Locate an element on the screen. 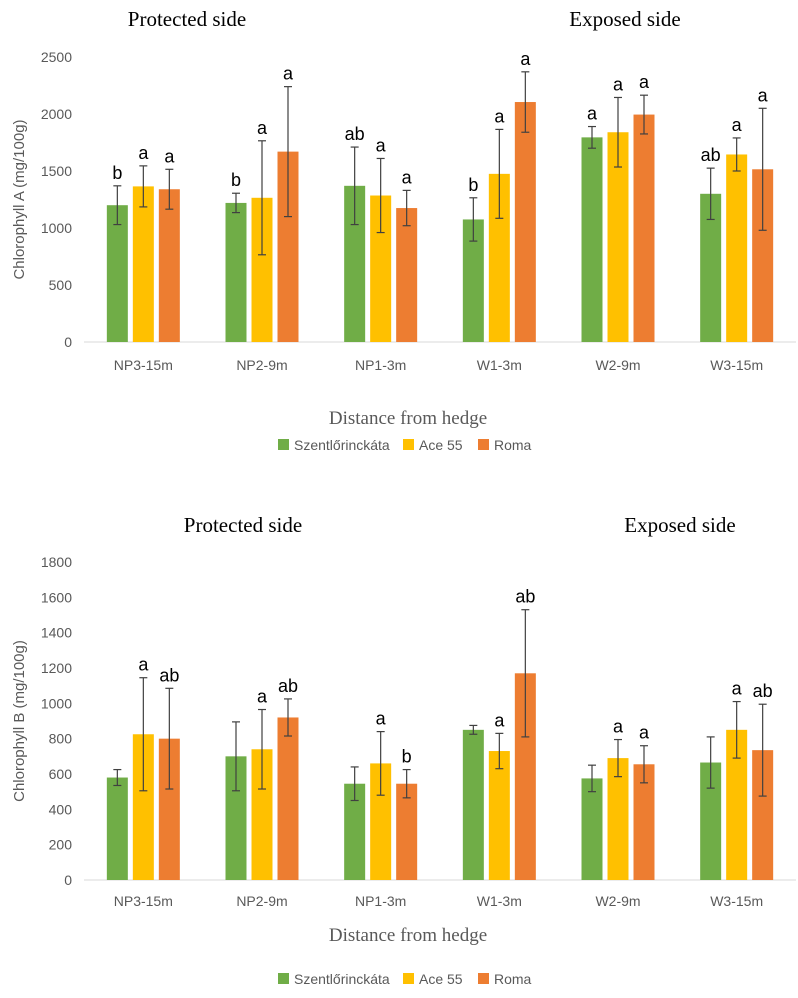  y-tick-label: 1600 is located at coordinates (56, 597).